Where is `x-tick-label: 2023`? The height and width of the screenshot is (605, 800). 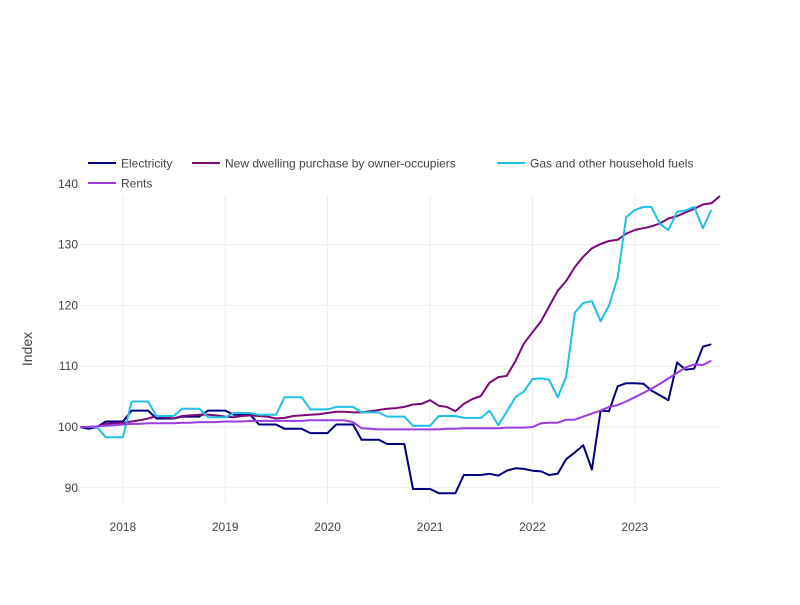 x-tick-label: 2023 is located at coordinates (634, 527).